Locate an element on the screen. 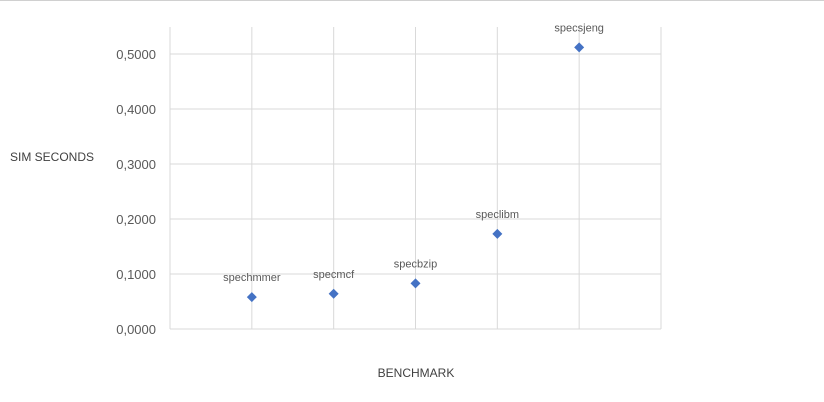 This screenshot has width=824, height=402. y-axis-title: SIM SECONDS is located at coordinates (52, 157).